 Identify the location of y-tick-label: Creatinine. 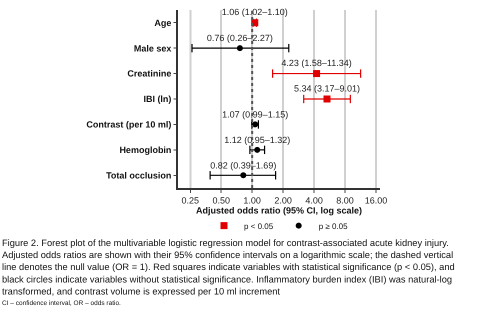
(149, 73).